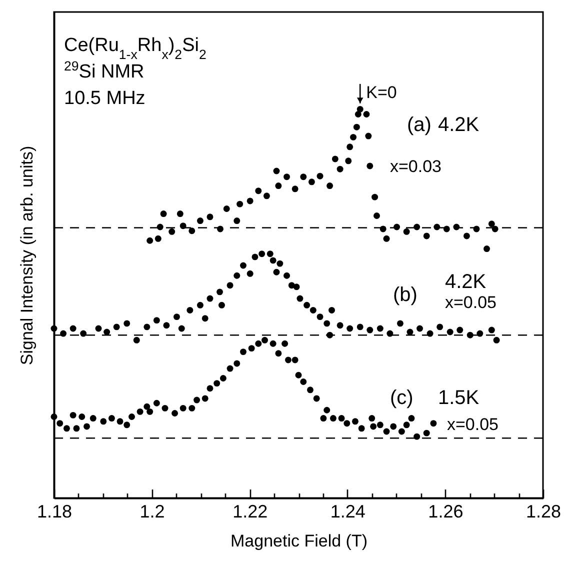 The image size is (583, 564). What do you see at coordinates (27, 256) in the screenshot?
I see `y-axis-title: Signal Intensity (in arb. units)` at bounding box center [27, 256].